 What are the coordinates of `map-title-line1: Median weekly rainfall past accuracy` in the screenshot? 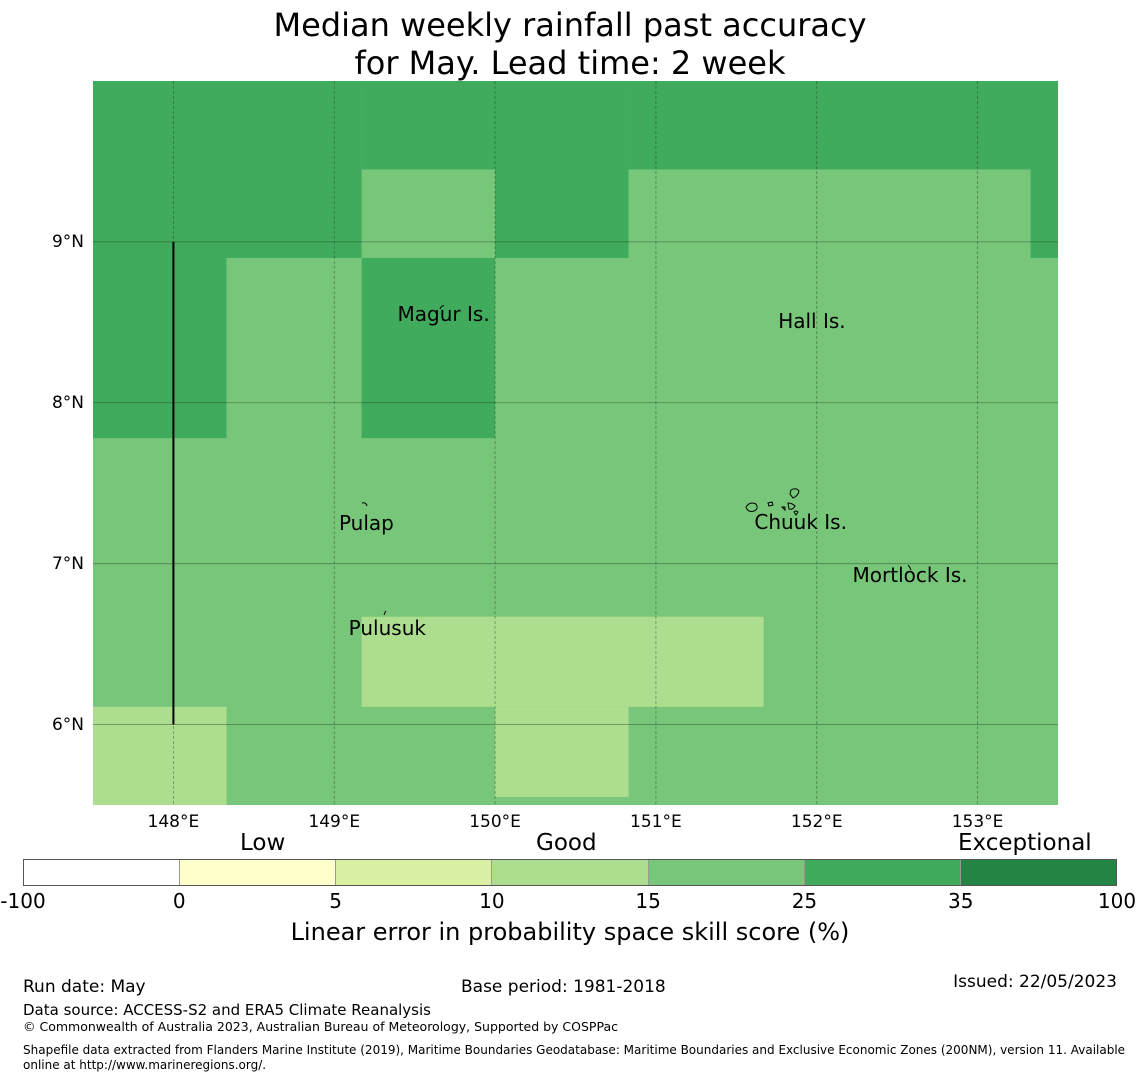 It's located at (570, 25).